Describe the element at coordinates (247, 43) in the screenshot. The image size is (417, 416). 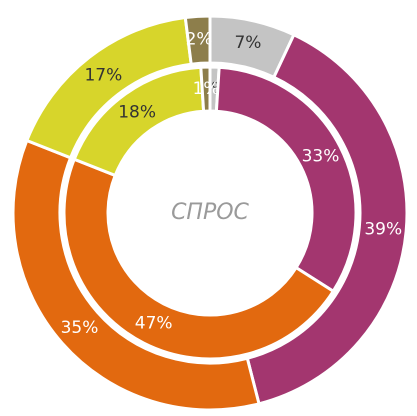
I see `value-label: 7%` at that location.